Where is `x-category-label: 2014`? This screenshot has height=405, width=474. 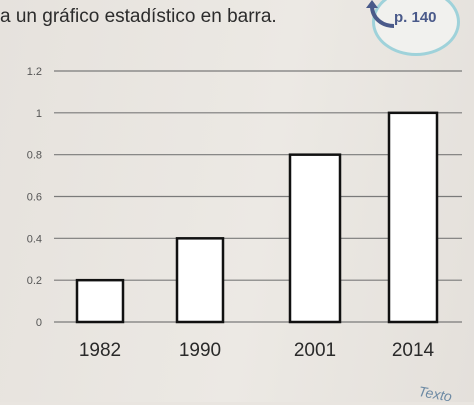 x-category-label: 2014 is located at coordinates (413, 350).